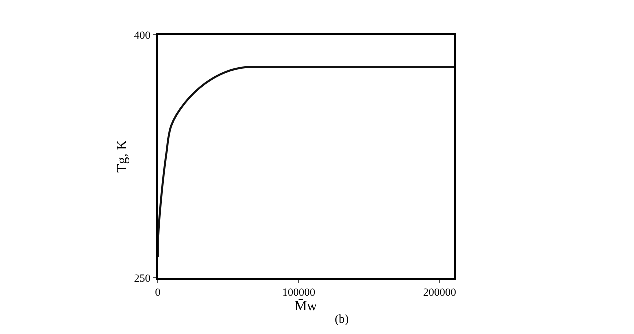 The height and width of the screenshot is (334, 634). I want to click on x-tick-label: 100000, so click(299, 293).